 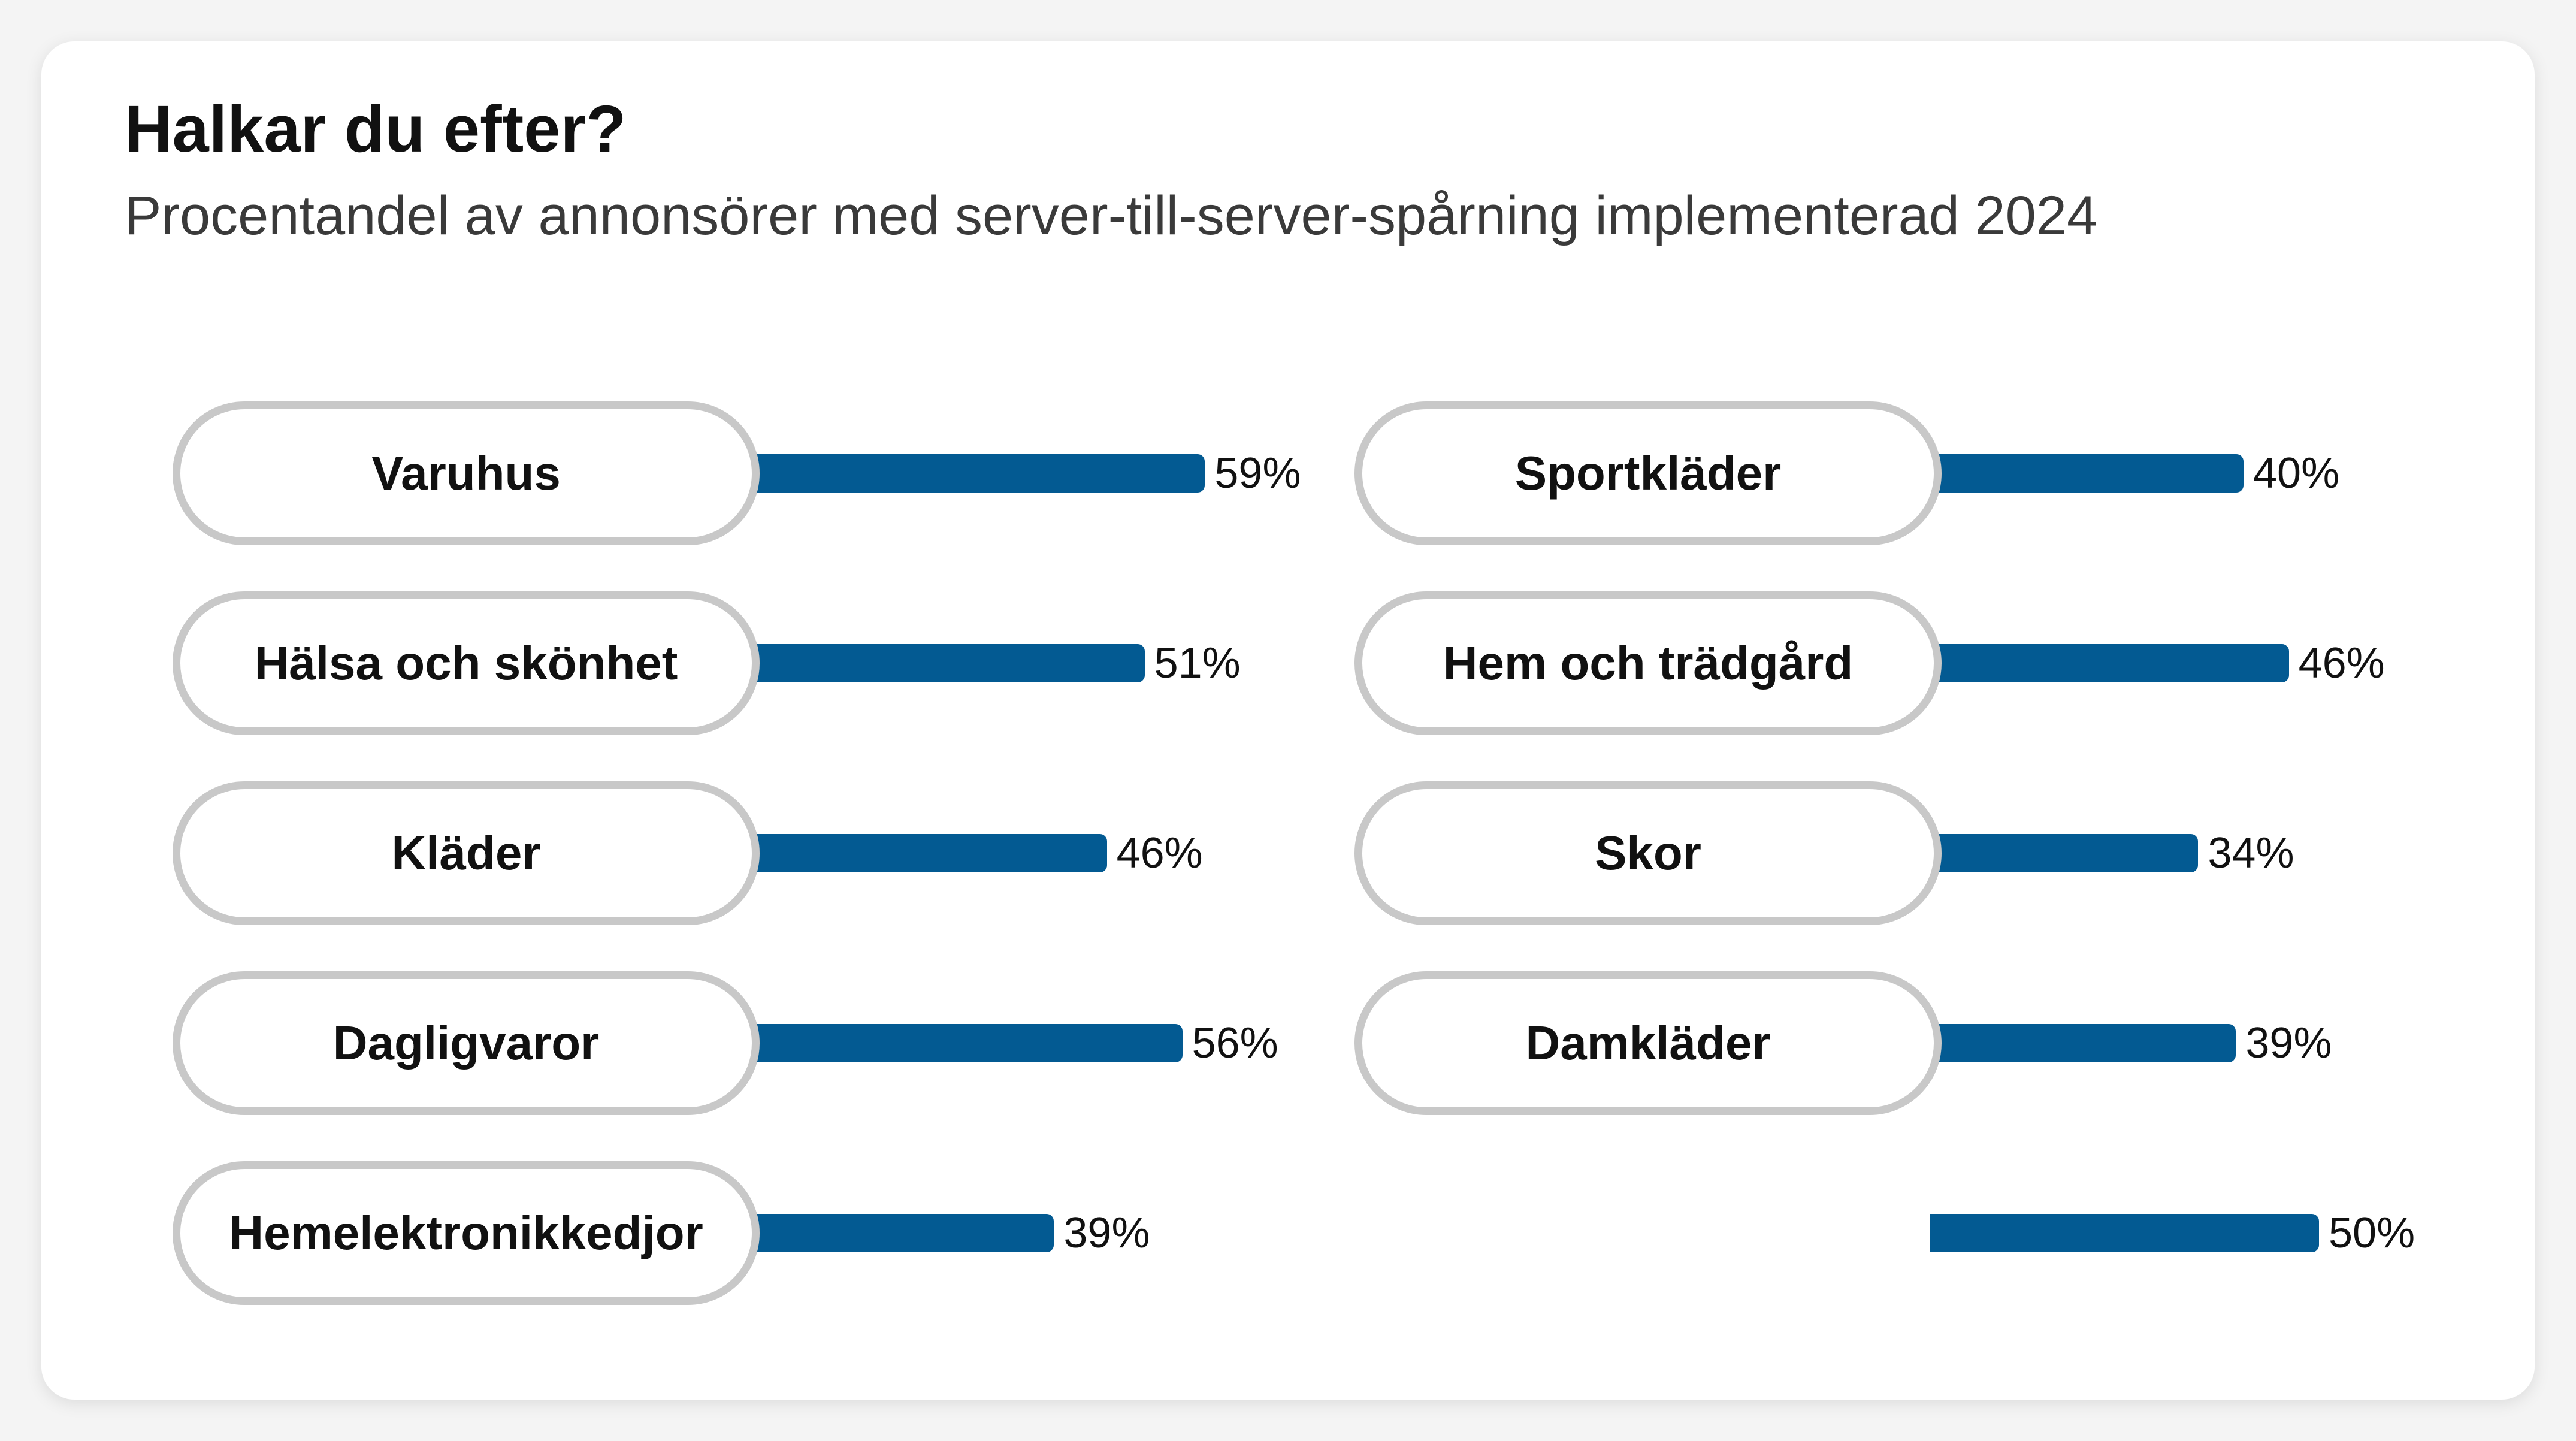 I want to click on category-pill: Varuhus, so click(x=466, y=473).